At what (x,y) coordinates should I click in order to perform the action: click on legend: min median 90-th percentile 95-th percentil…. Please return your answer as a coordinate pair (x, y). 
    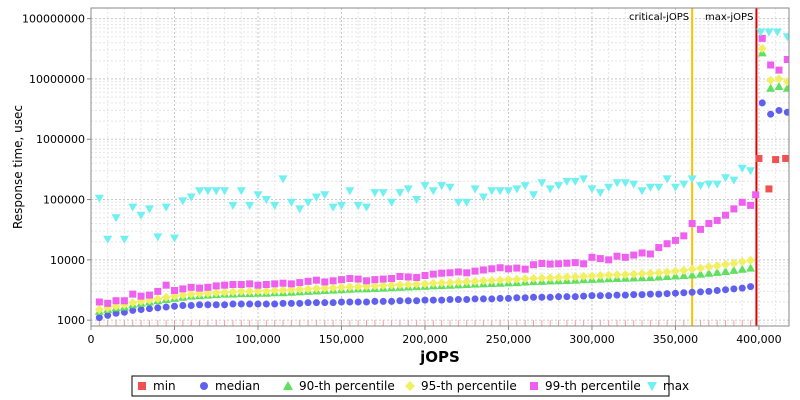
    Looking at the image, I should click on (410, 386).